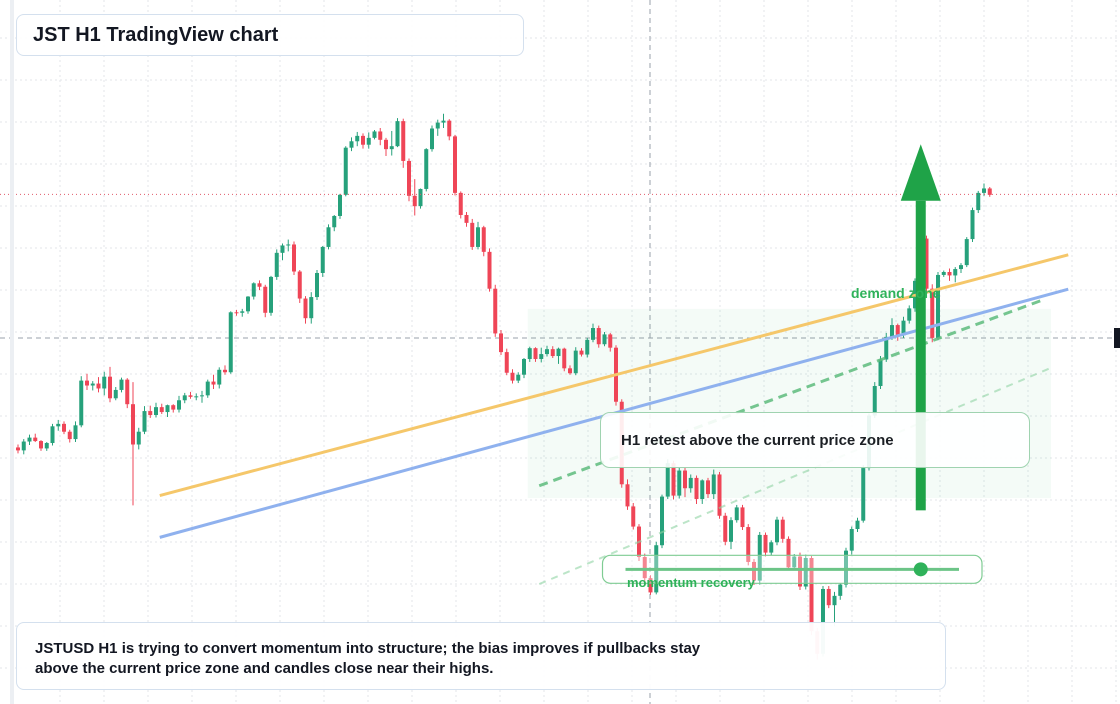  What do you see at coordinates (1117, 338) in the screenshot?
I see `price-scale-marker` at bounding box center [1117, 338].